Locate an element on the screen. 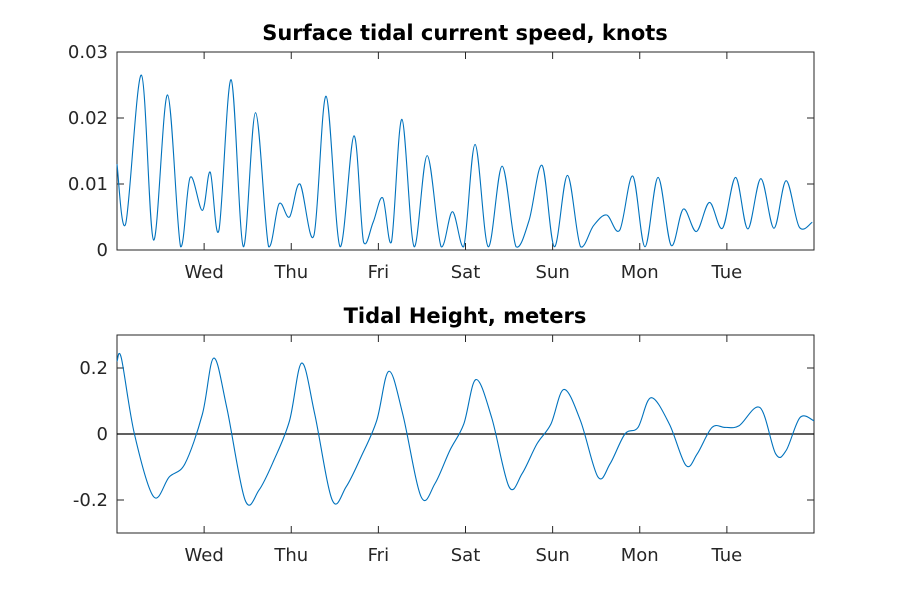 This screenshot has width=900, height=600. current-speed-xtick-label: Sat is located at coordinates (466, 272).